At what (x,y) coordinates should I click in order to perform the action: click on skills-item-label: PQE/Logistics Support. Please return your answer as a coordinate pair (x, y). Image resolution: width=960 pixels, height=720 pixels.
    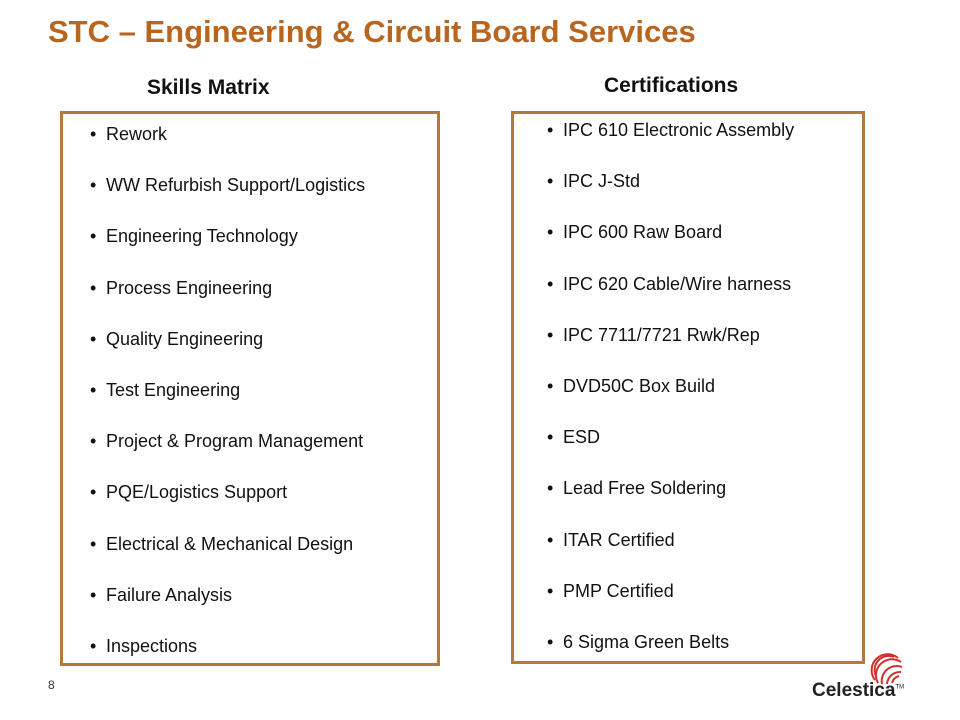
    Looking at the image, I should click on (197, 492).